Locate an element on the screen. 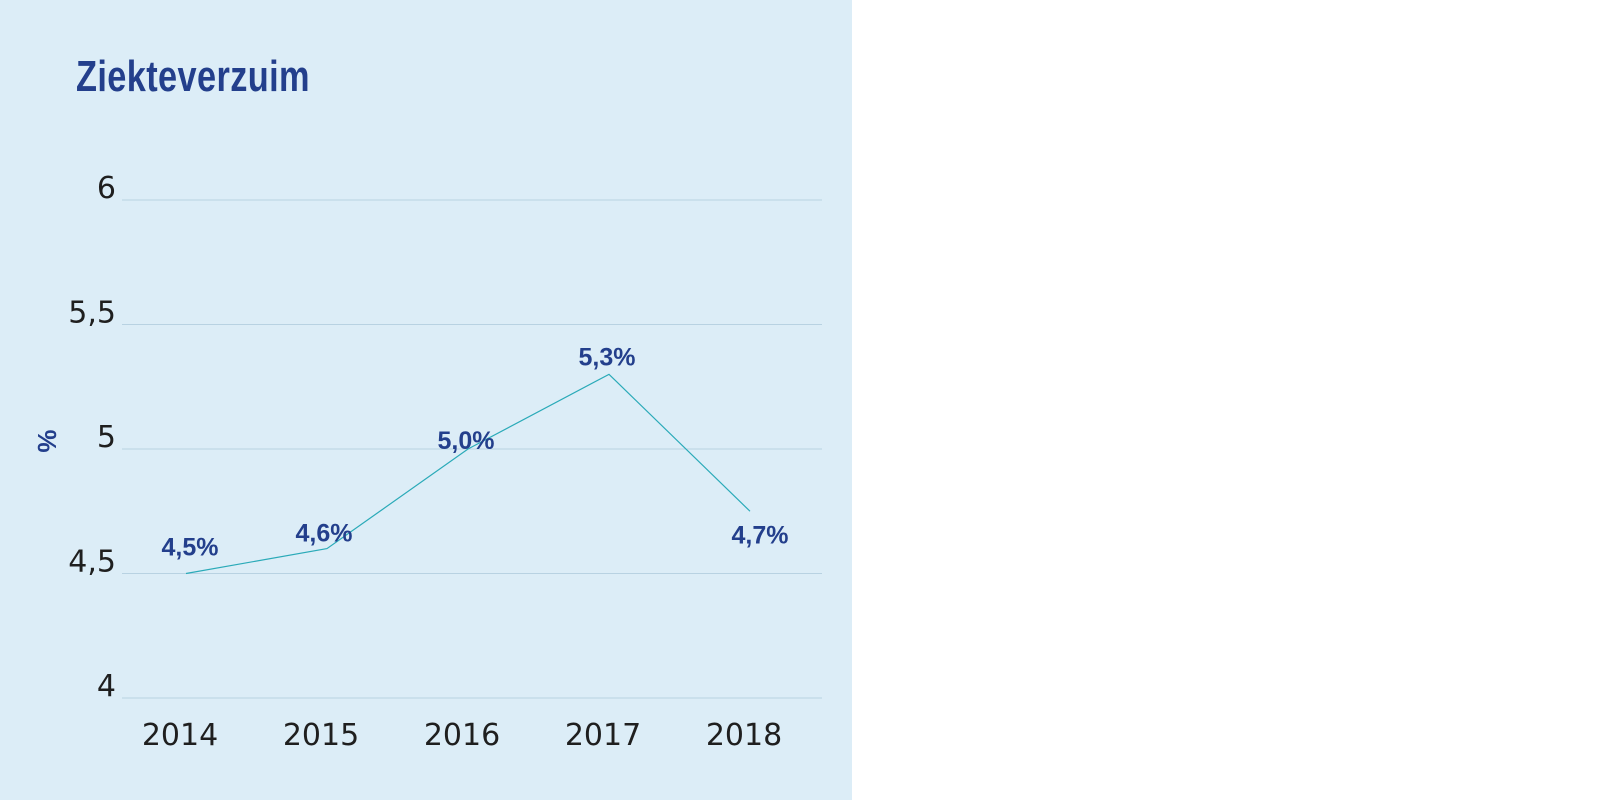  y-tick-label: 5 is located at coordinates (106, 437).